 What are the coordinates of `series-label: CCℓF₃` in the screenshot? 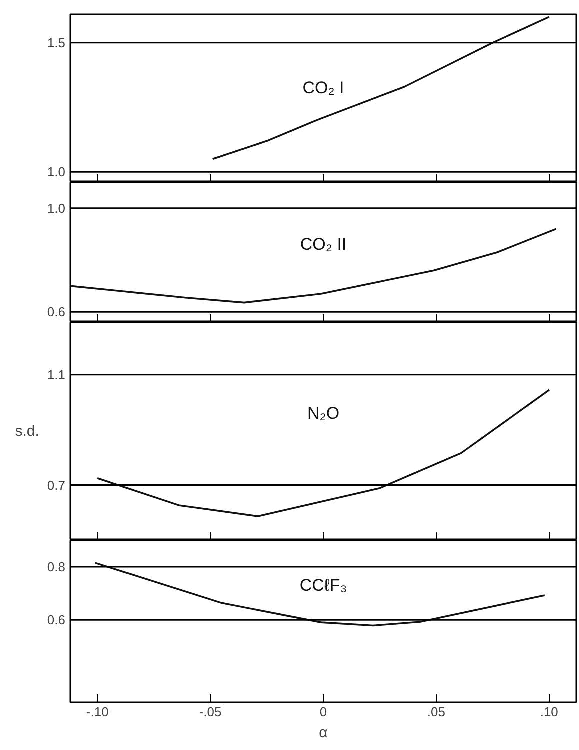 It's located at (324, 586).